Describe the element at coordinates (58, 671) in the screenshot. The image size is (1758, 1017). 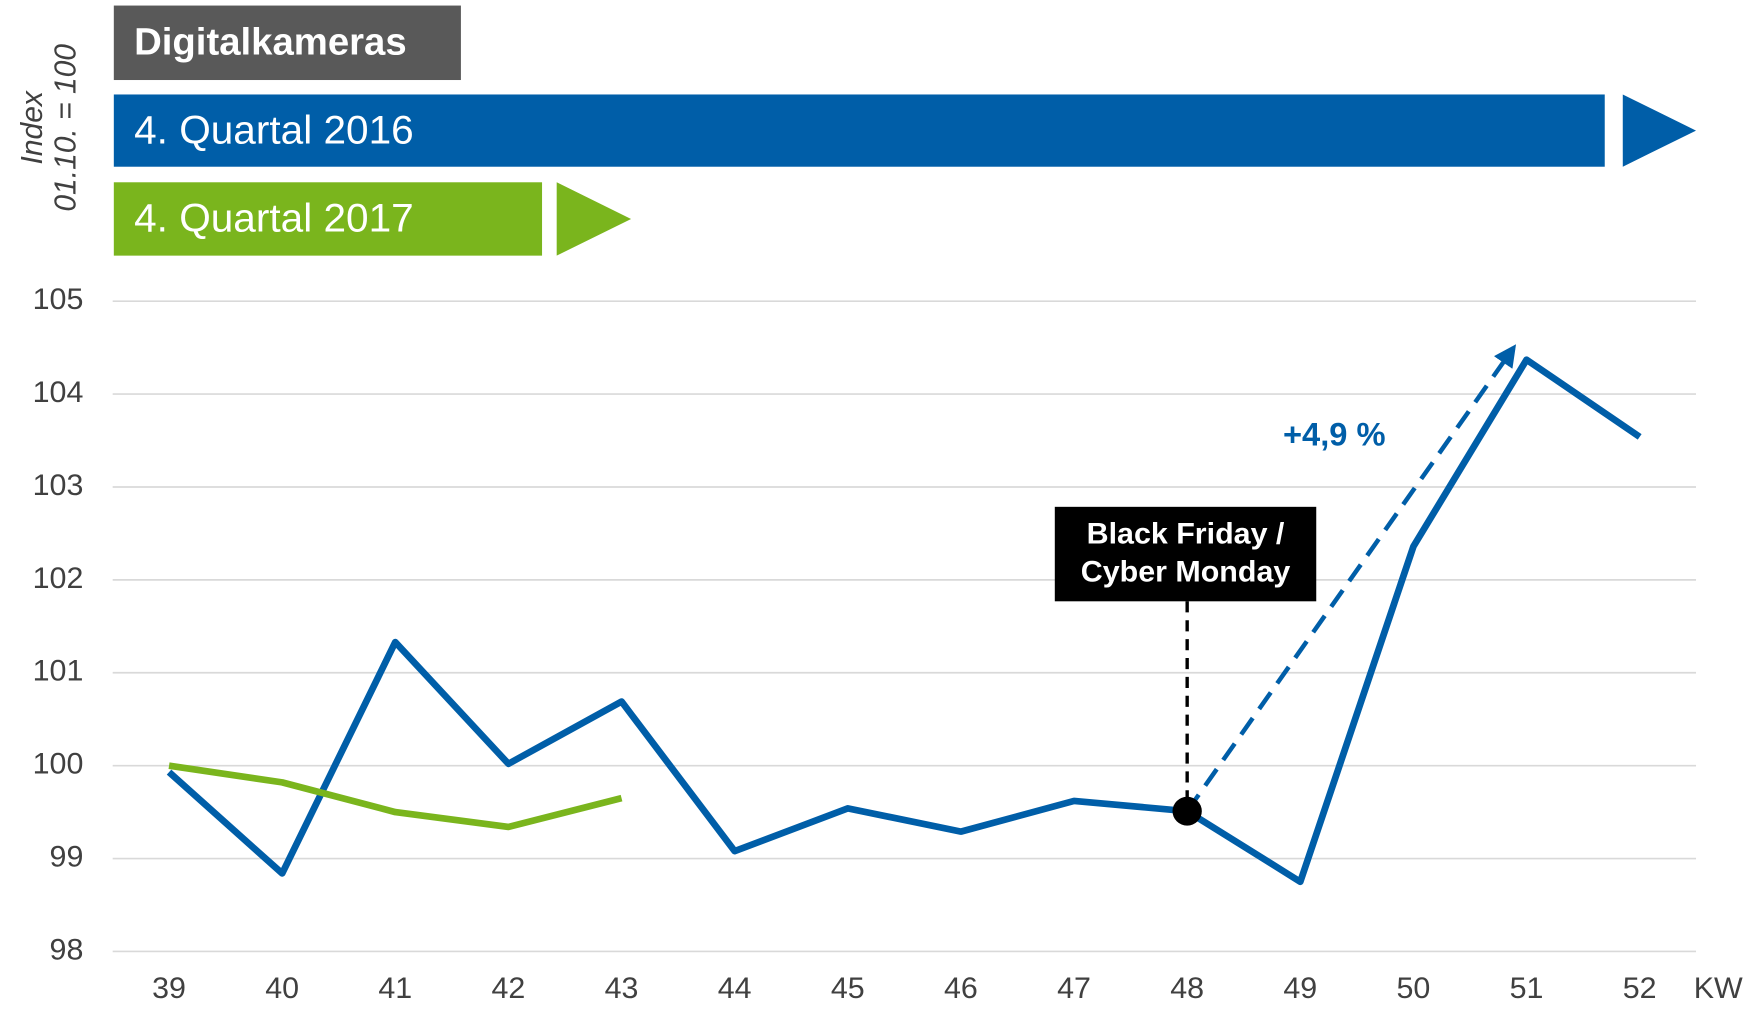
I see `y-tick-label: 101` at that location.